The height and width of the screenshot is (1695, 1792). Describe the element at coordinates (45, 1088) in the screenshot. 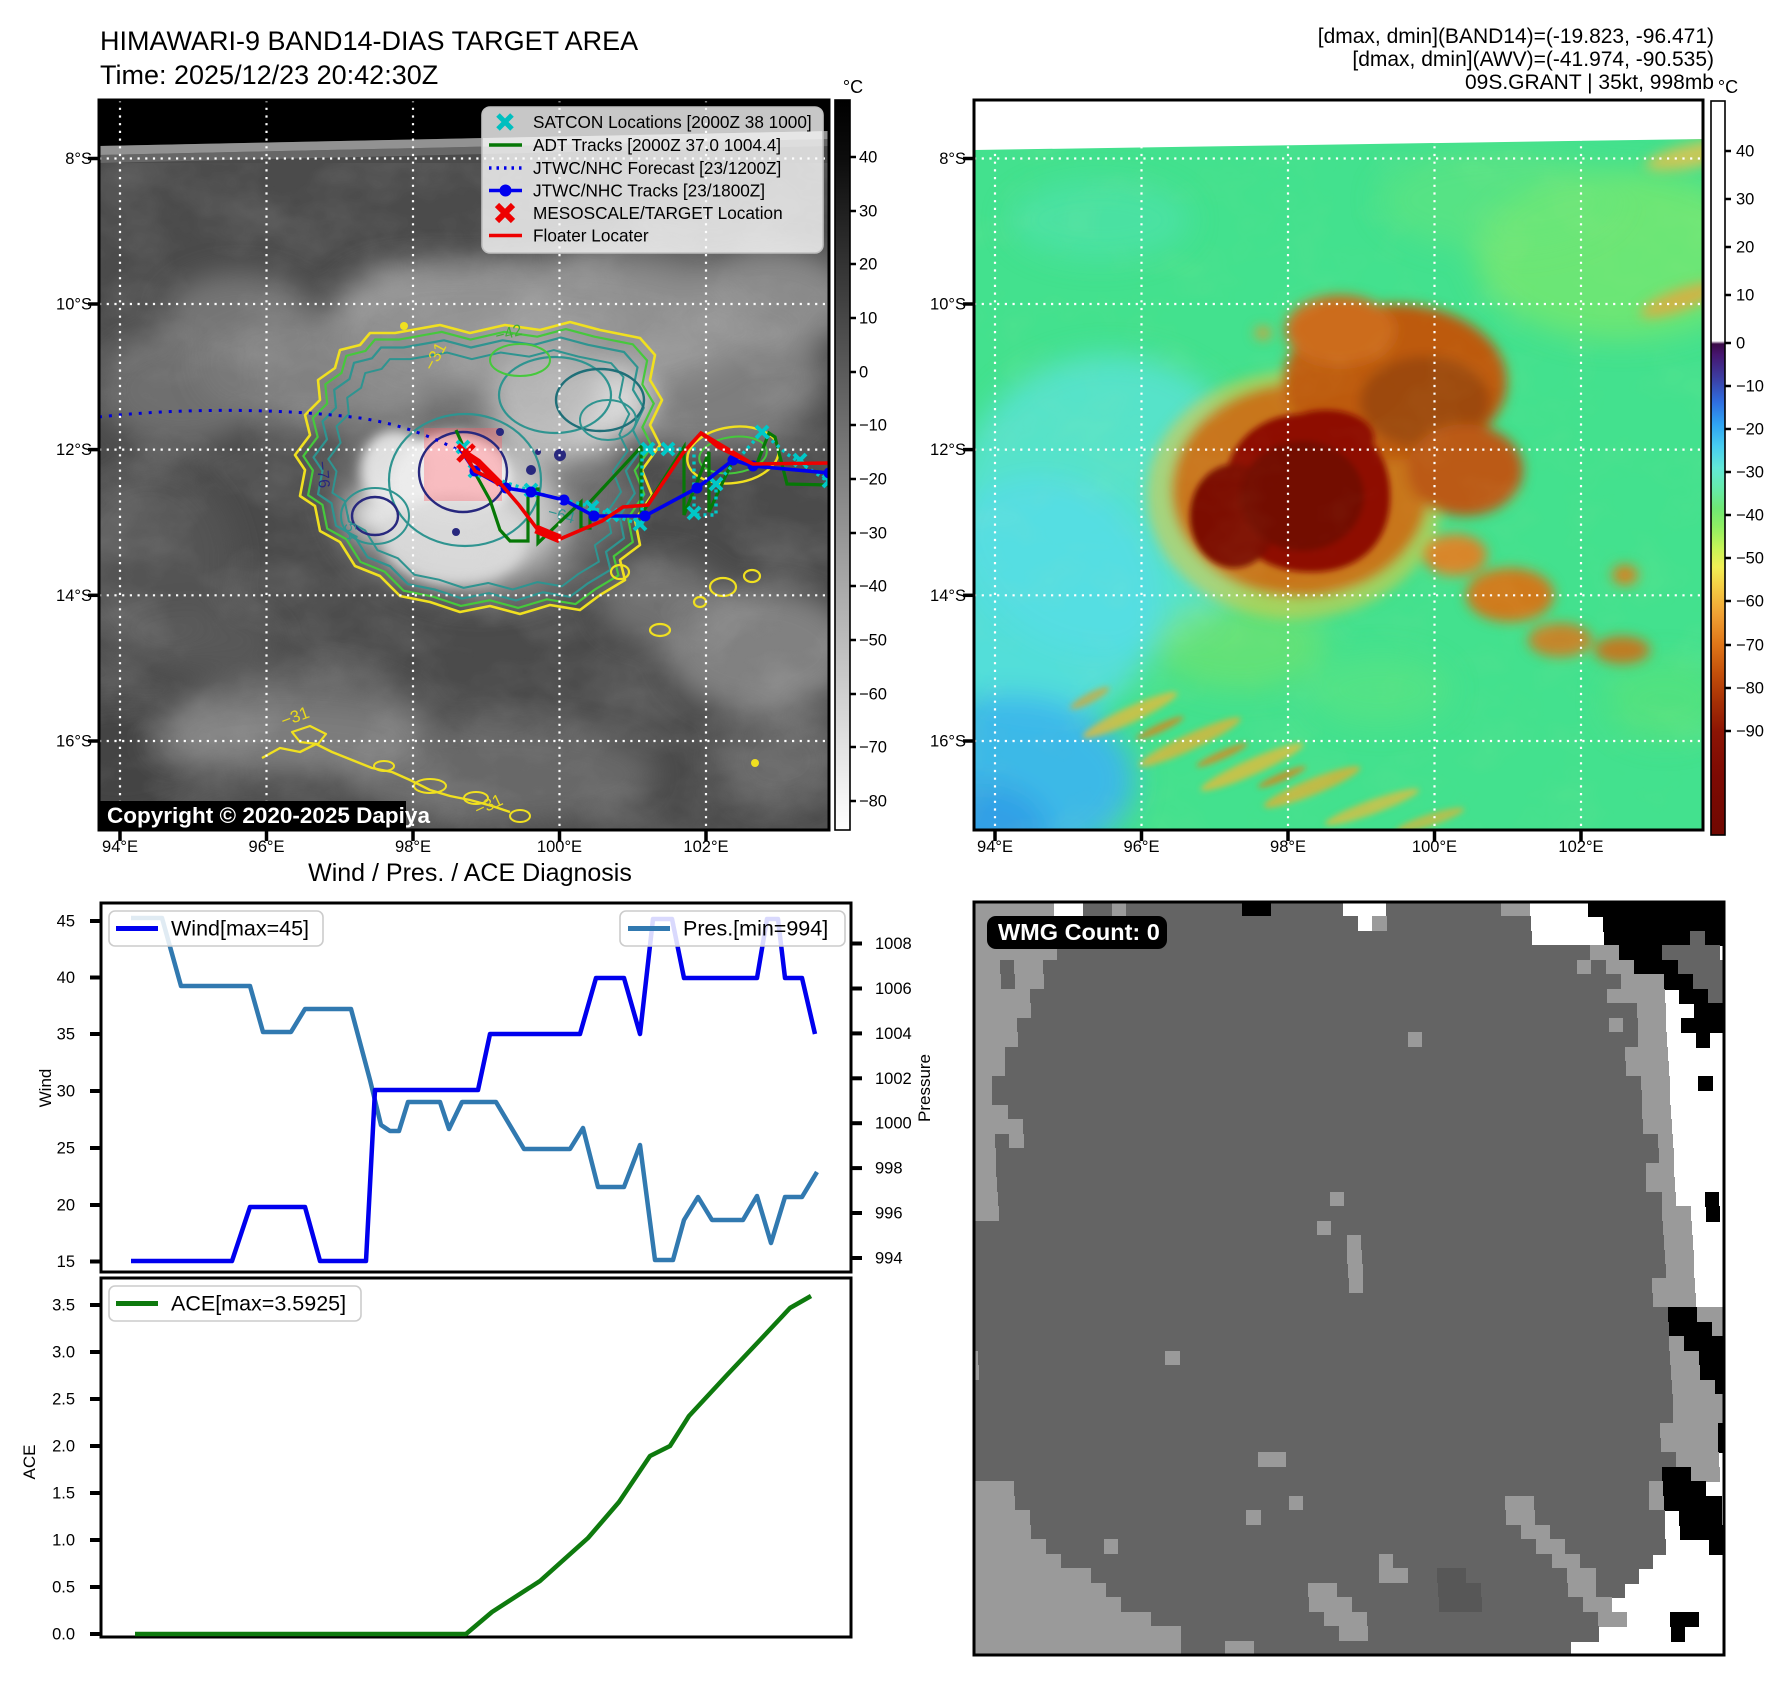

I see `svg-text: Wind` at that location.